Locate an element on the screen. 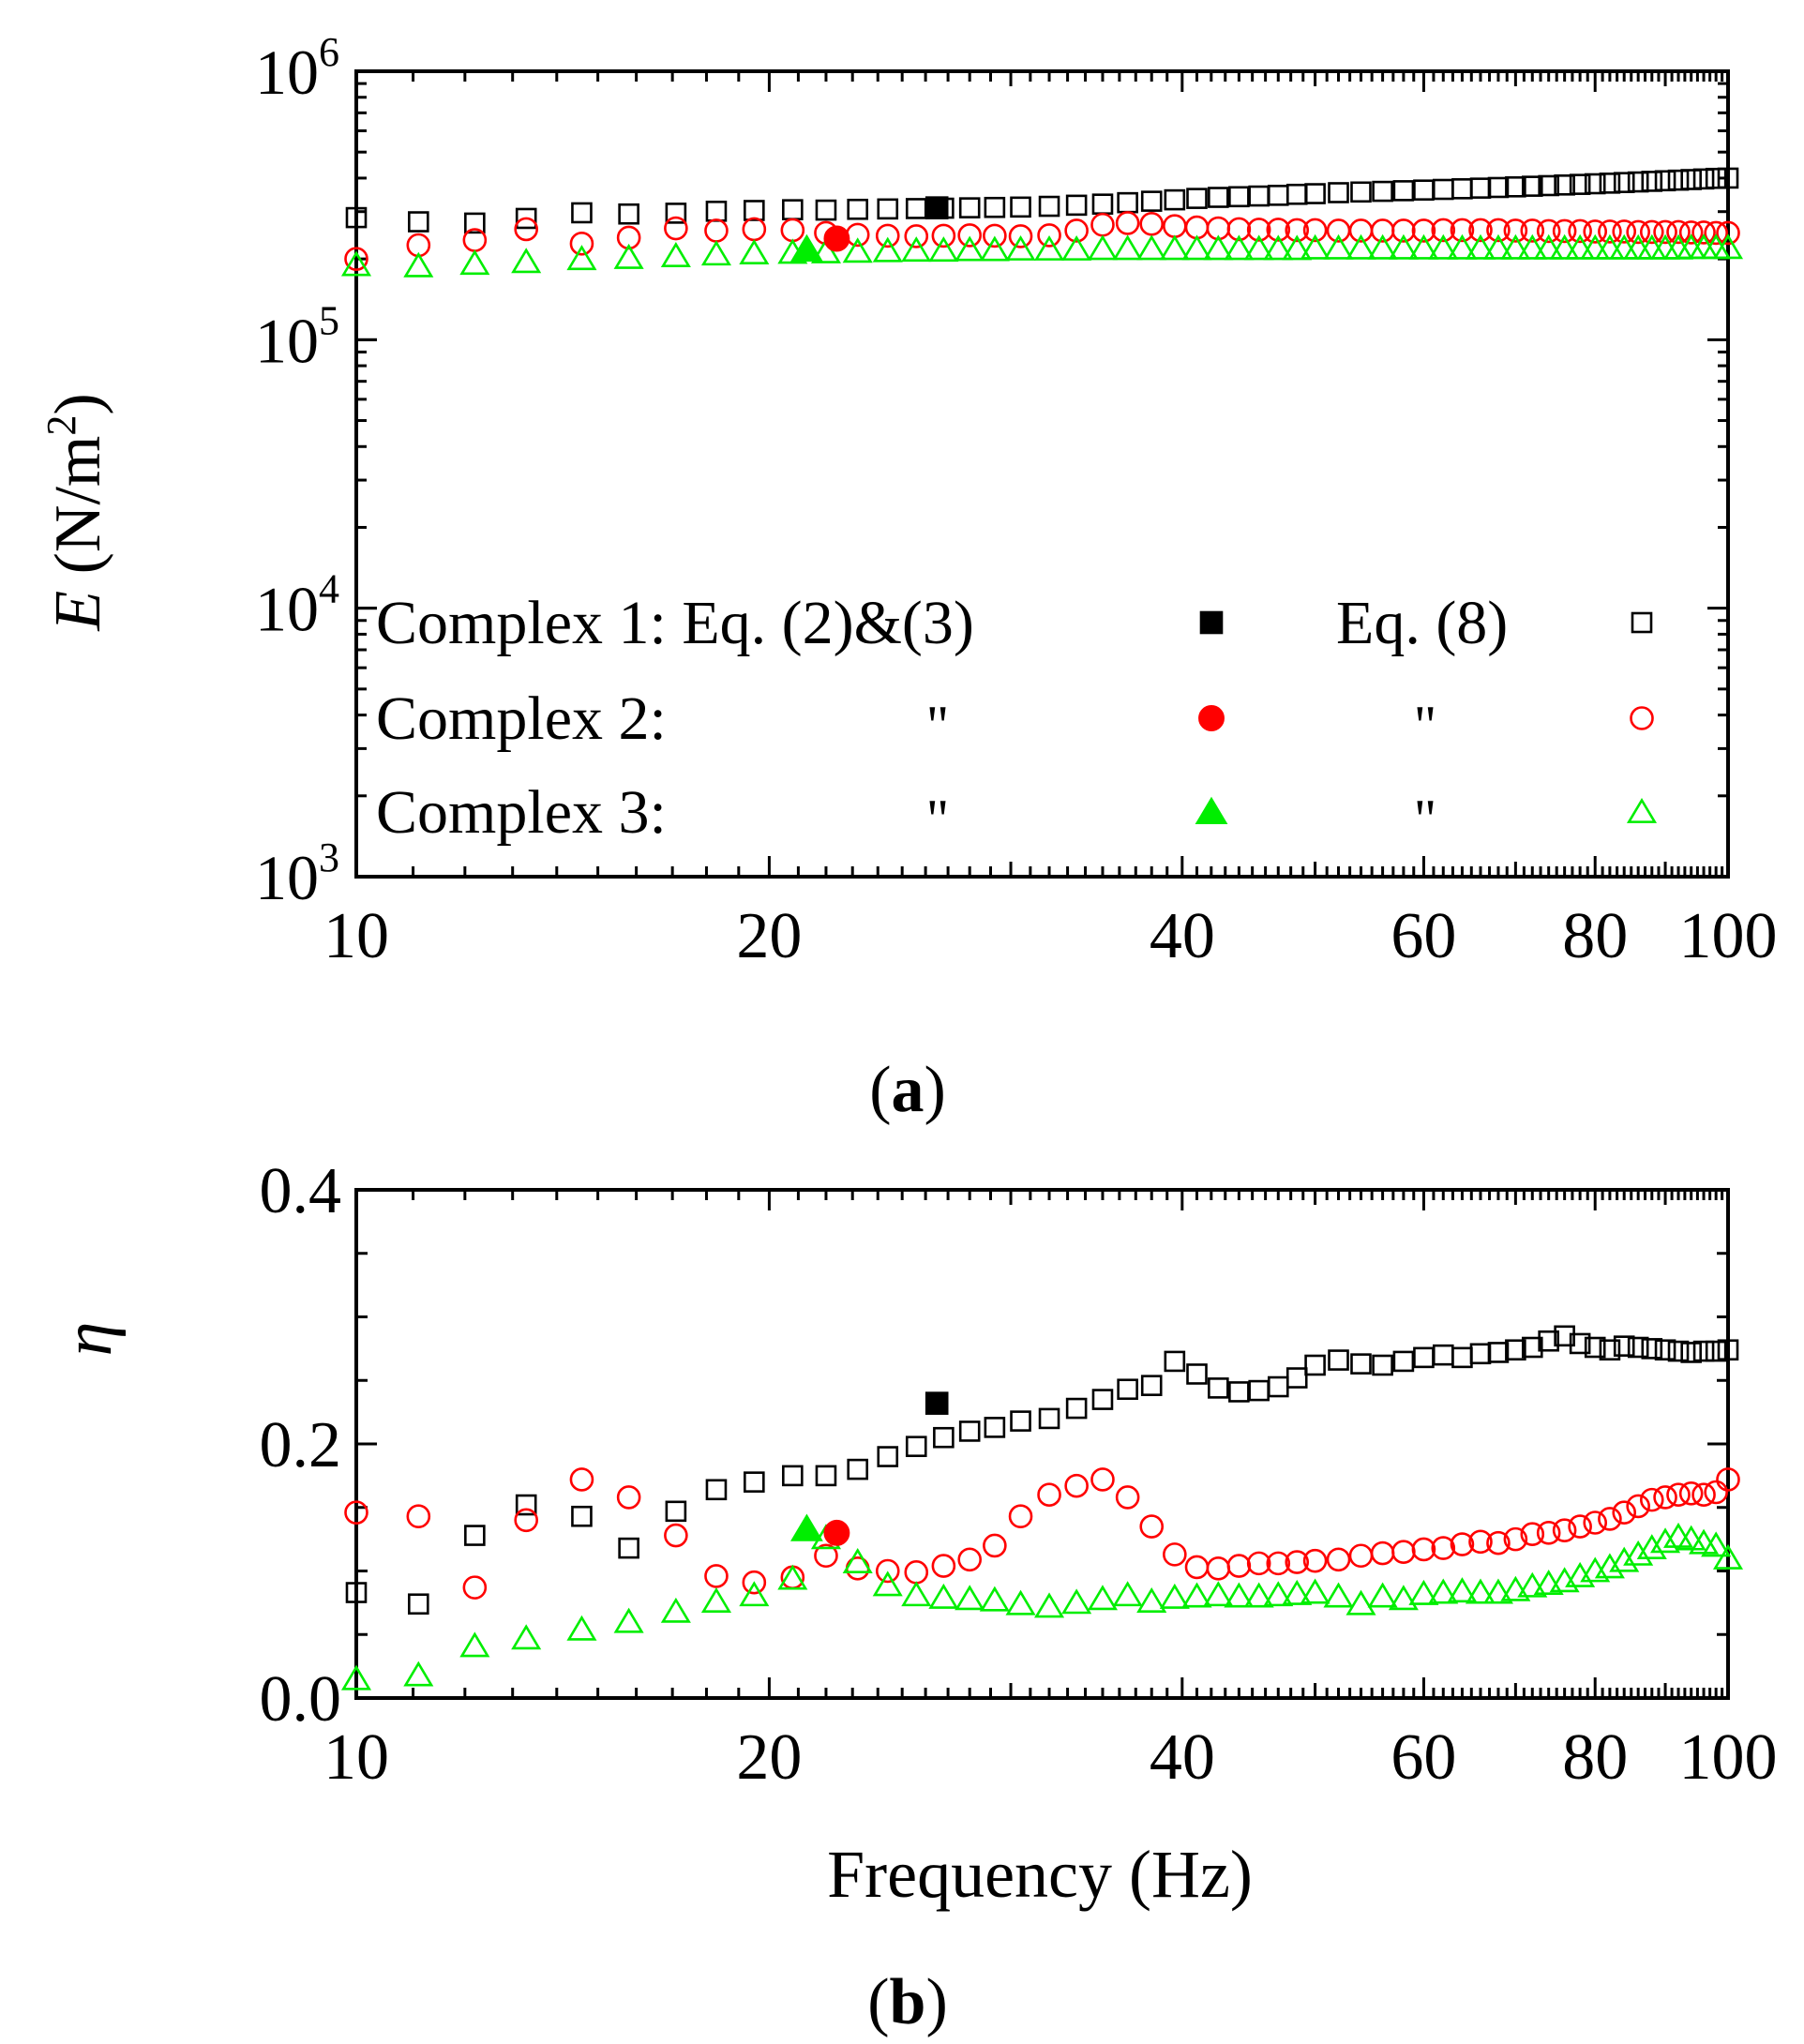  panel-caption-a-letter: a is located at coordinates (908, 1090).